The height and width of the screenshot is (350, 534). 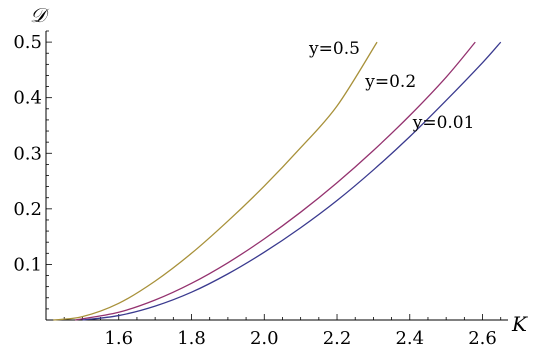 What do you see at coordinates (27, 264) in the screenshot?
I see `y-tick-label: 0.1` at bounding box center [27, 264].